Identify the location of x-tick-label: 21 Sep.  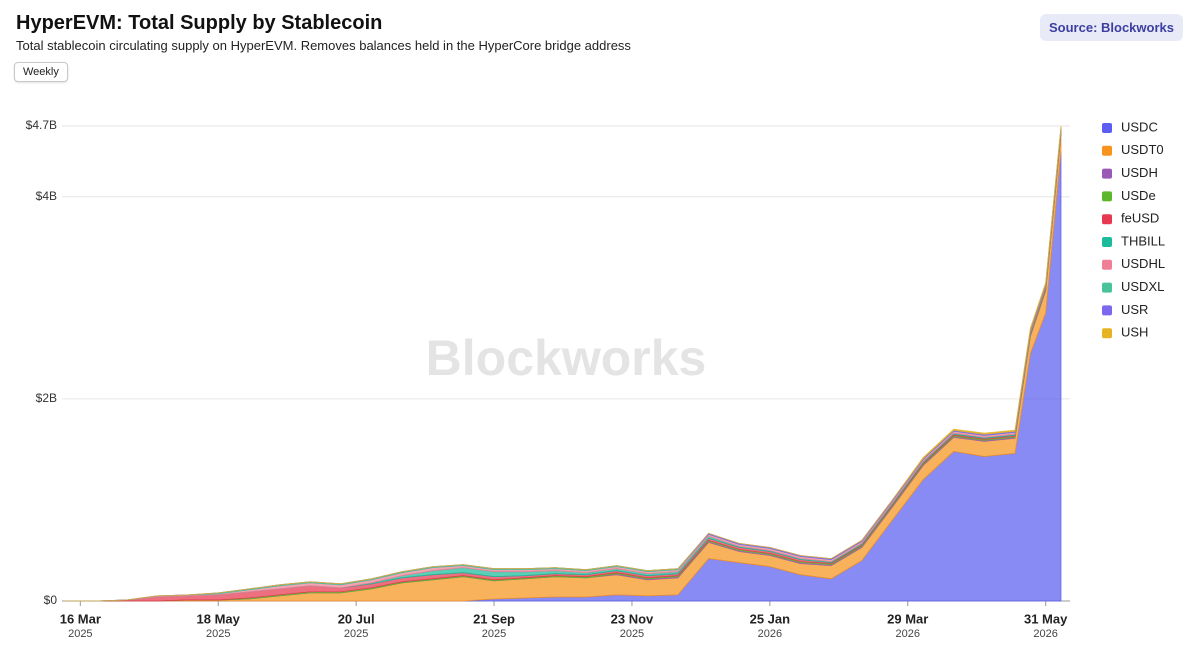
(494, 618).